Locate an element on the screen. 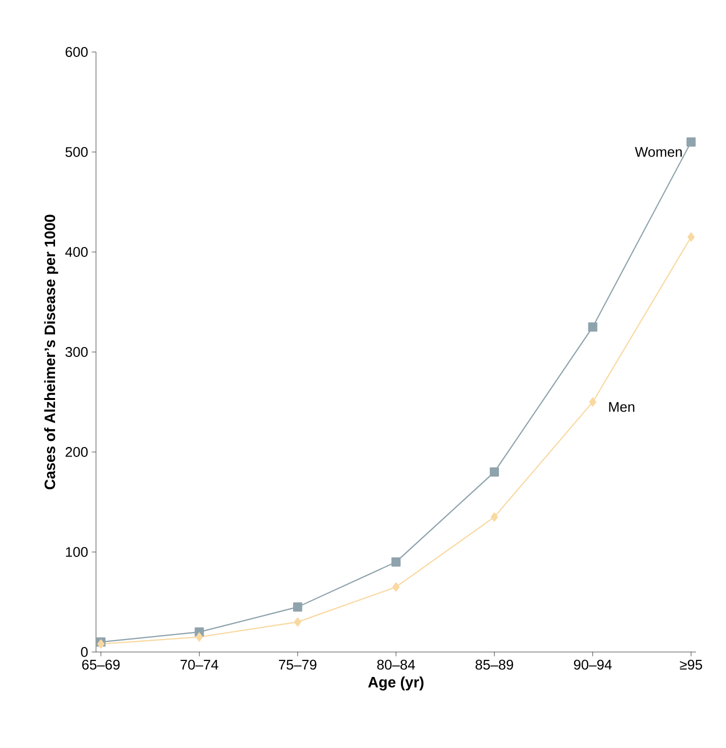 The height and width of the screenshot is (748, 726). y-tick-label: 0 is located at coordinates (84, 652).